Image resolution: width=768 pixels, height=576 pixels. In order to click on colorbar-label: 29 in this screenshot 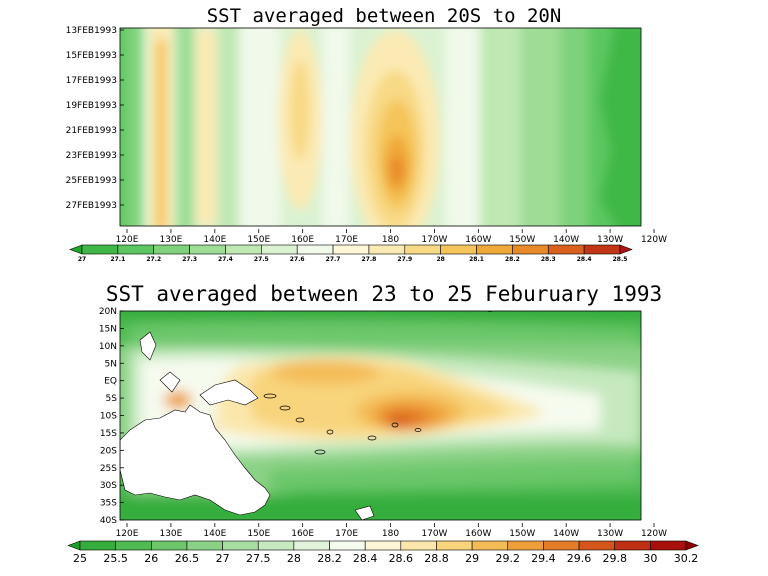, I will do `click(472, 558)`.